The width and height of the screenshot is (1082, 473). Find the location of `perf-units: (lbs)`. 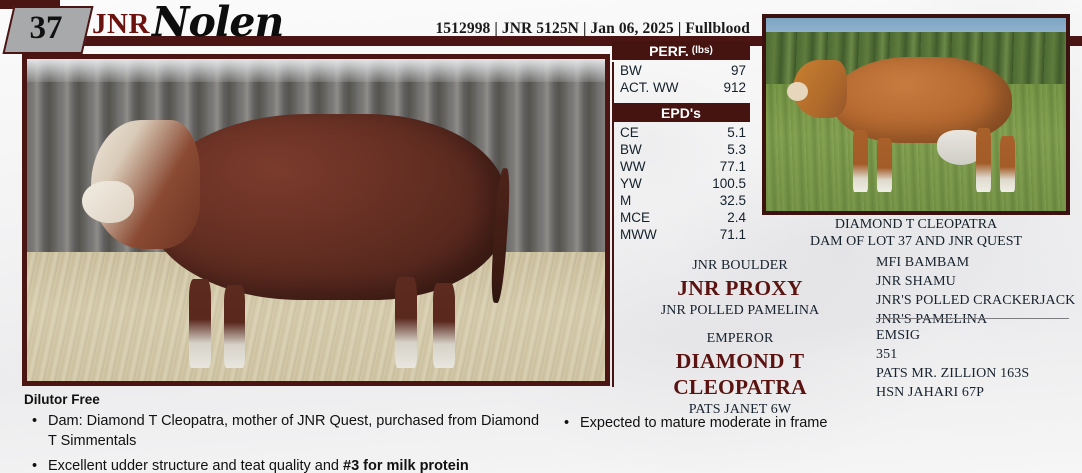

perf-units: (lbs) is located at coordinates (702, 50).